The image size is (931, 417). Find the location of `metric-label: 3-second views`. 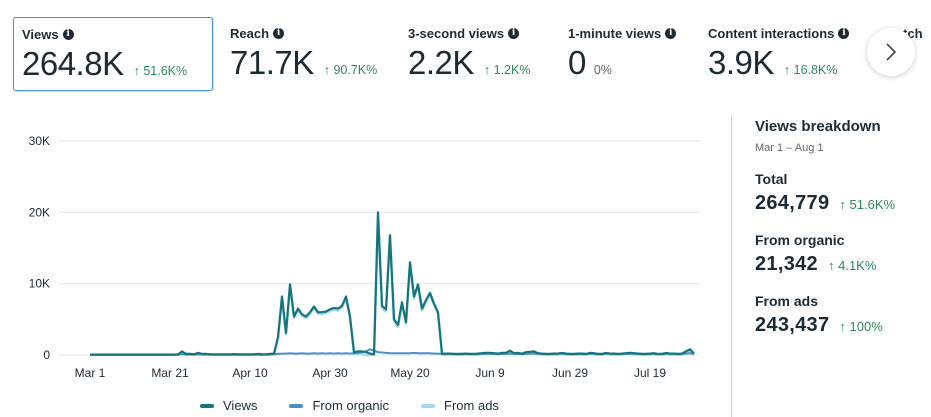

metric-label: 3-second views is located at coordinates (456, 33).